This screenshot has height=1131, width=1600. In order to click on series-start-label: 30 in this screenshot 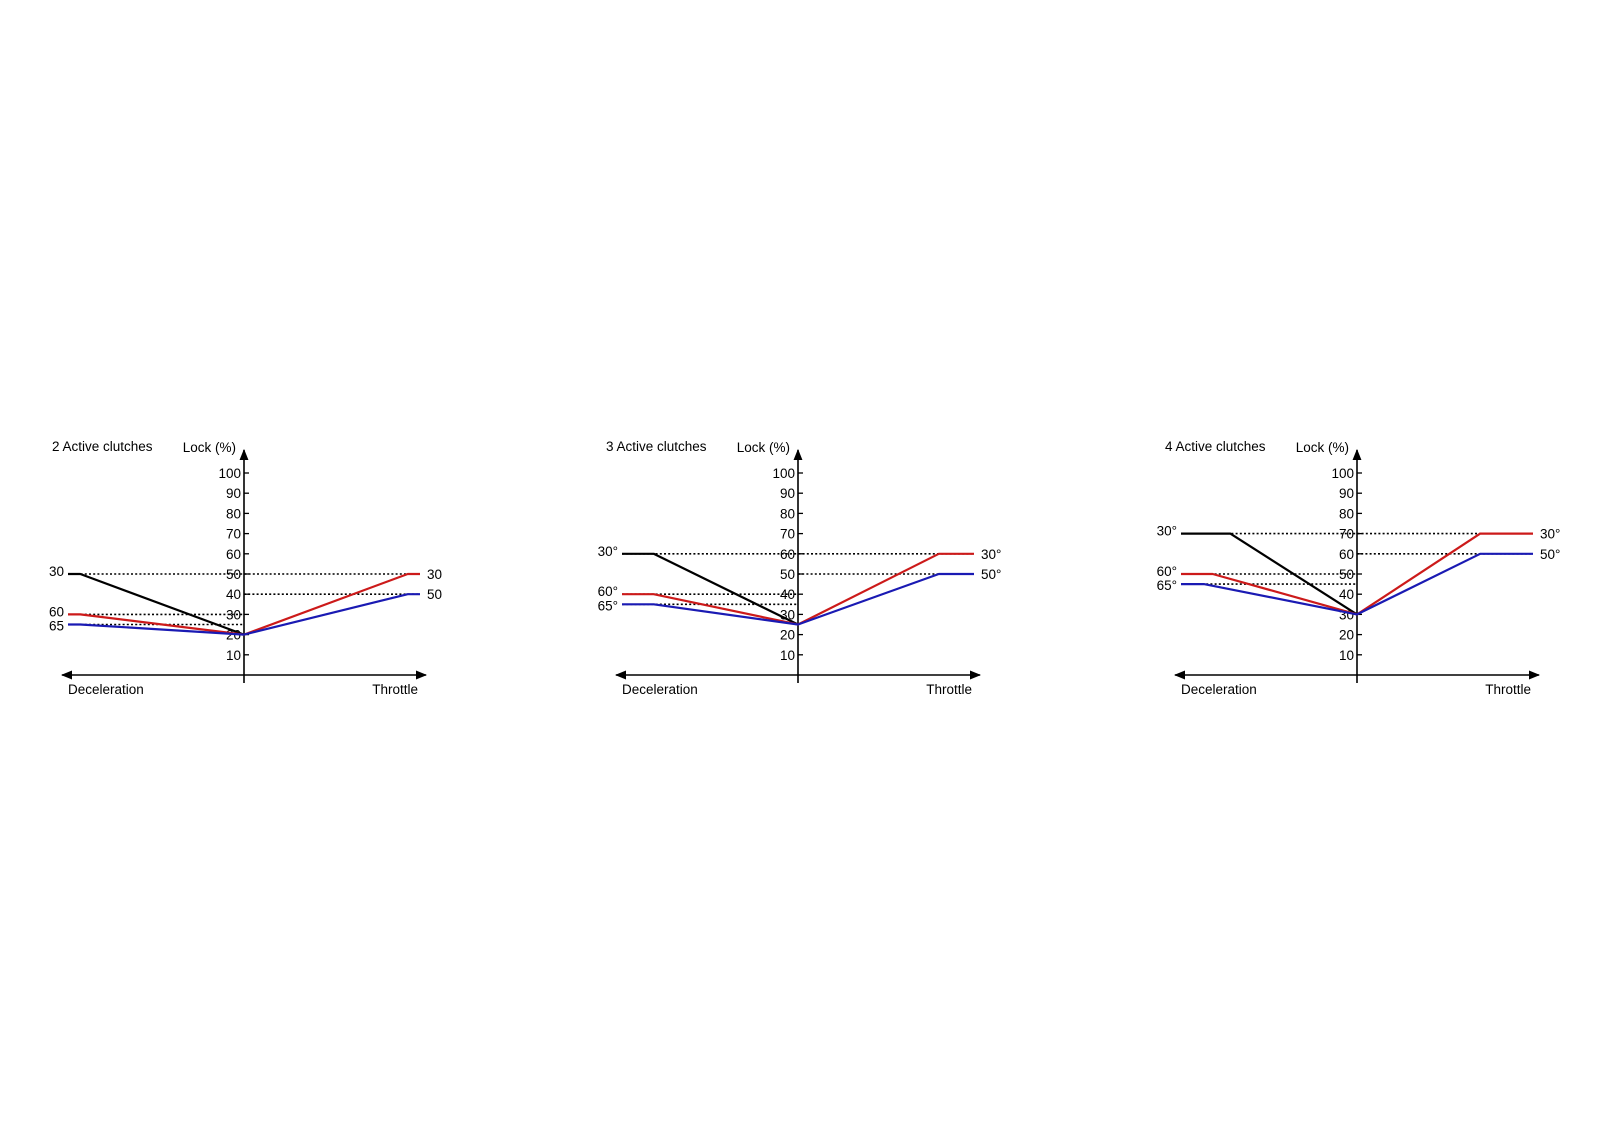, I will do `click(56, 571)`.